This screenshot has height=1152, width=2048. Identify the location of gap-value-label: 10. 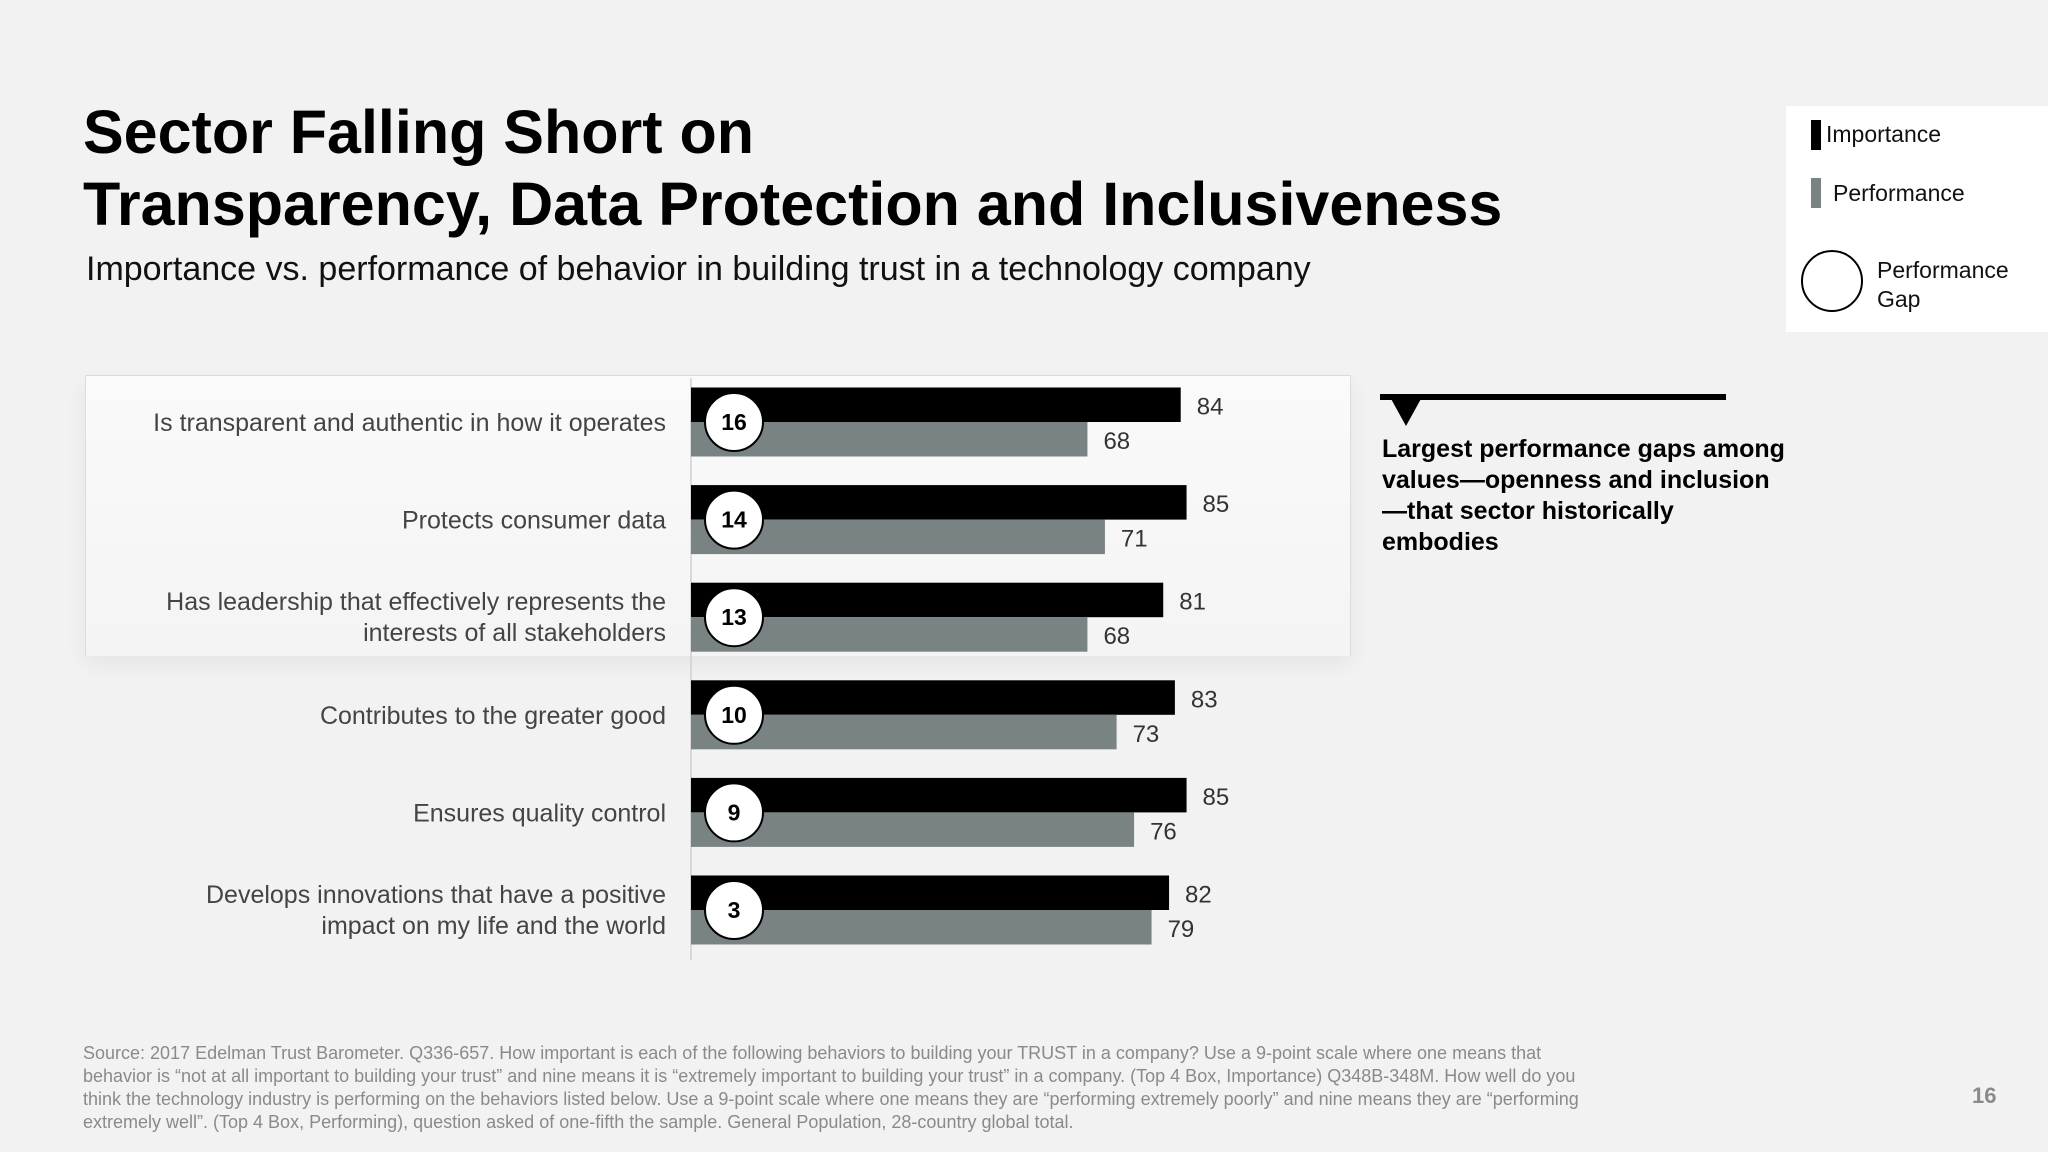
(734, 715).